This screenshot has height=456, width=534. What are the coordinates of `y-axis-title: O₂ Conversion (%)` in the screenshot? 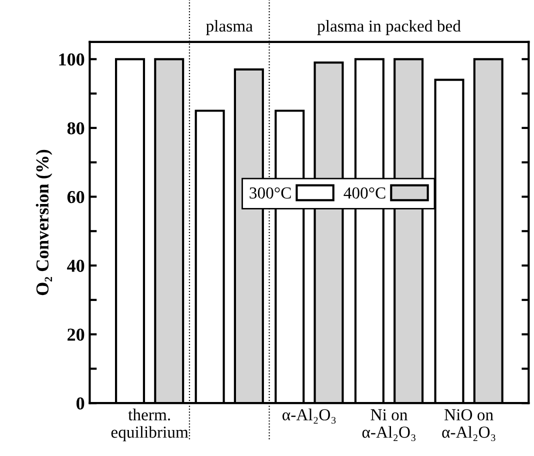 It's located at (44, 223).